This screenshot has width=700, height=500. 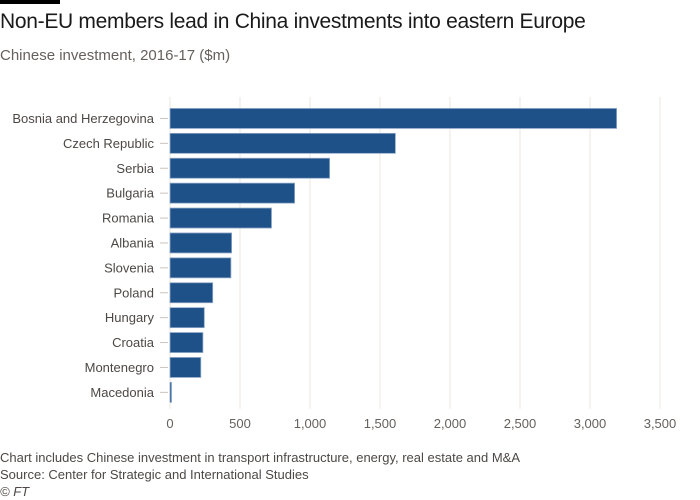 I want to click on x-tick-label: 0, so click(x=169, y=423).